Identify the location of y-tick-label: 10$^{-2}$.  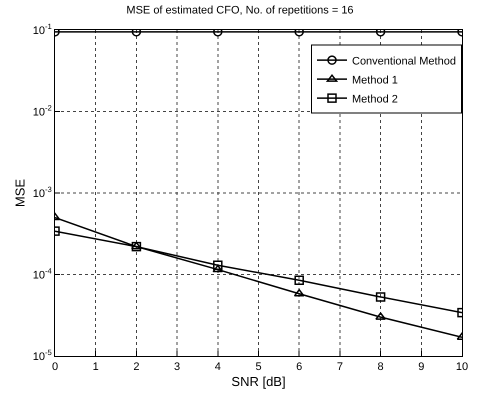
(42, 111).